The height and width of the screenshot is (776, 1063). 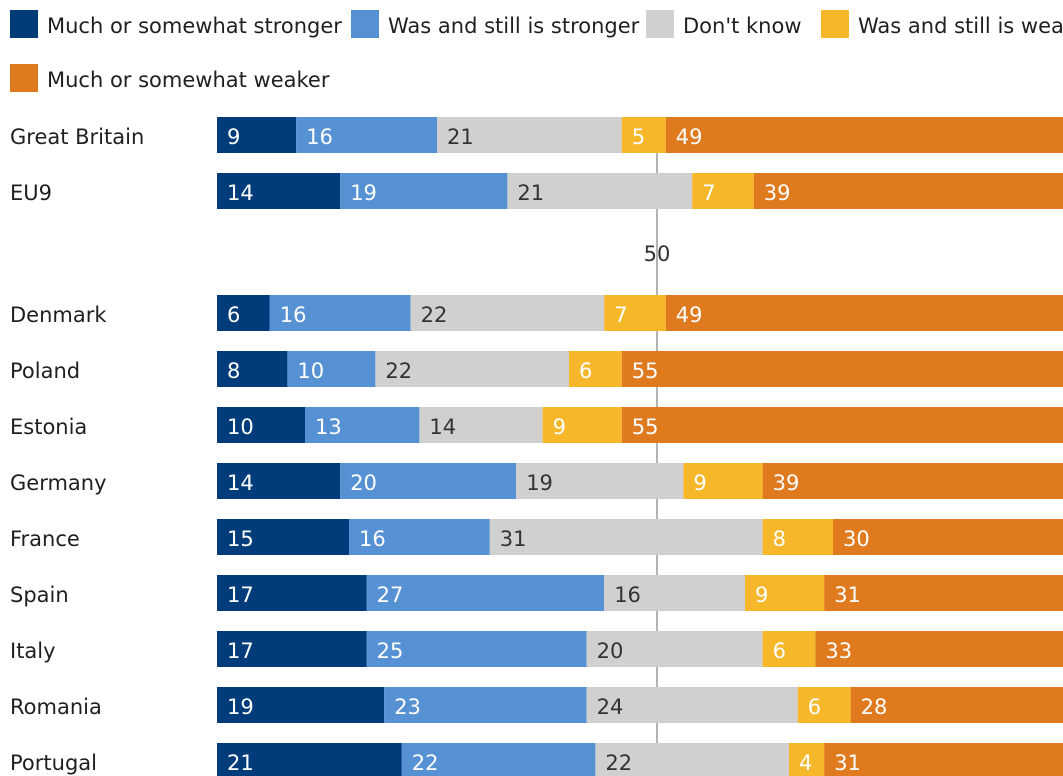 I want to click on data-label-italy-was-and-still-is-weaker: 6, so click(x=779, y=651).